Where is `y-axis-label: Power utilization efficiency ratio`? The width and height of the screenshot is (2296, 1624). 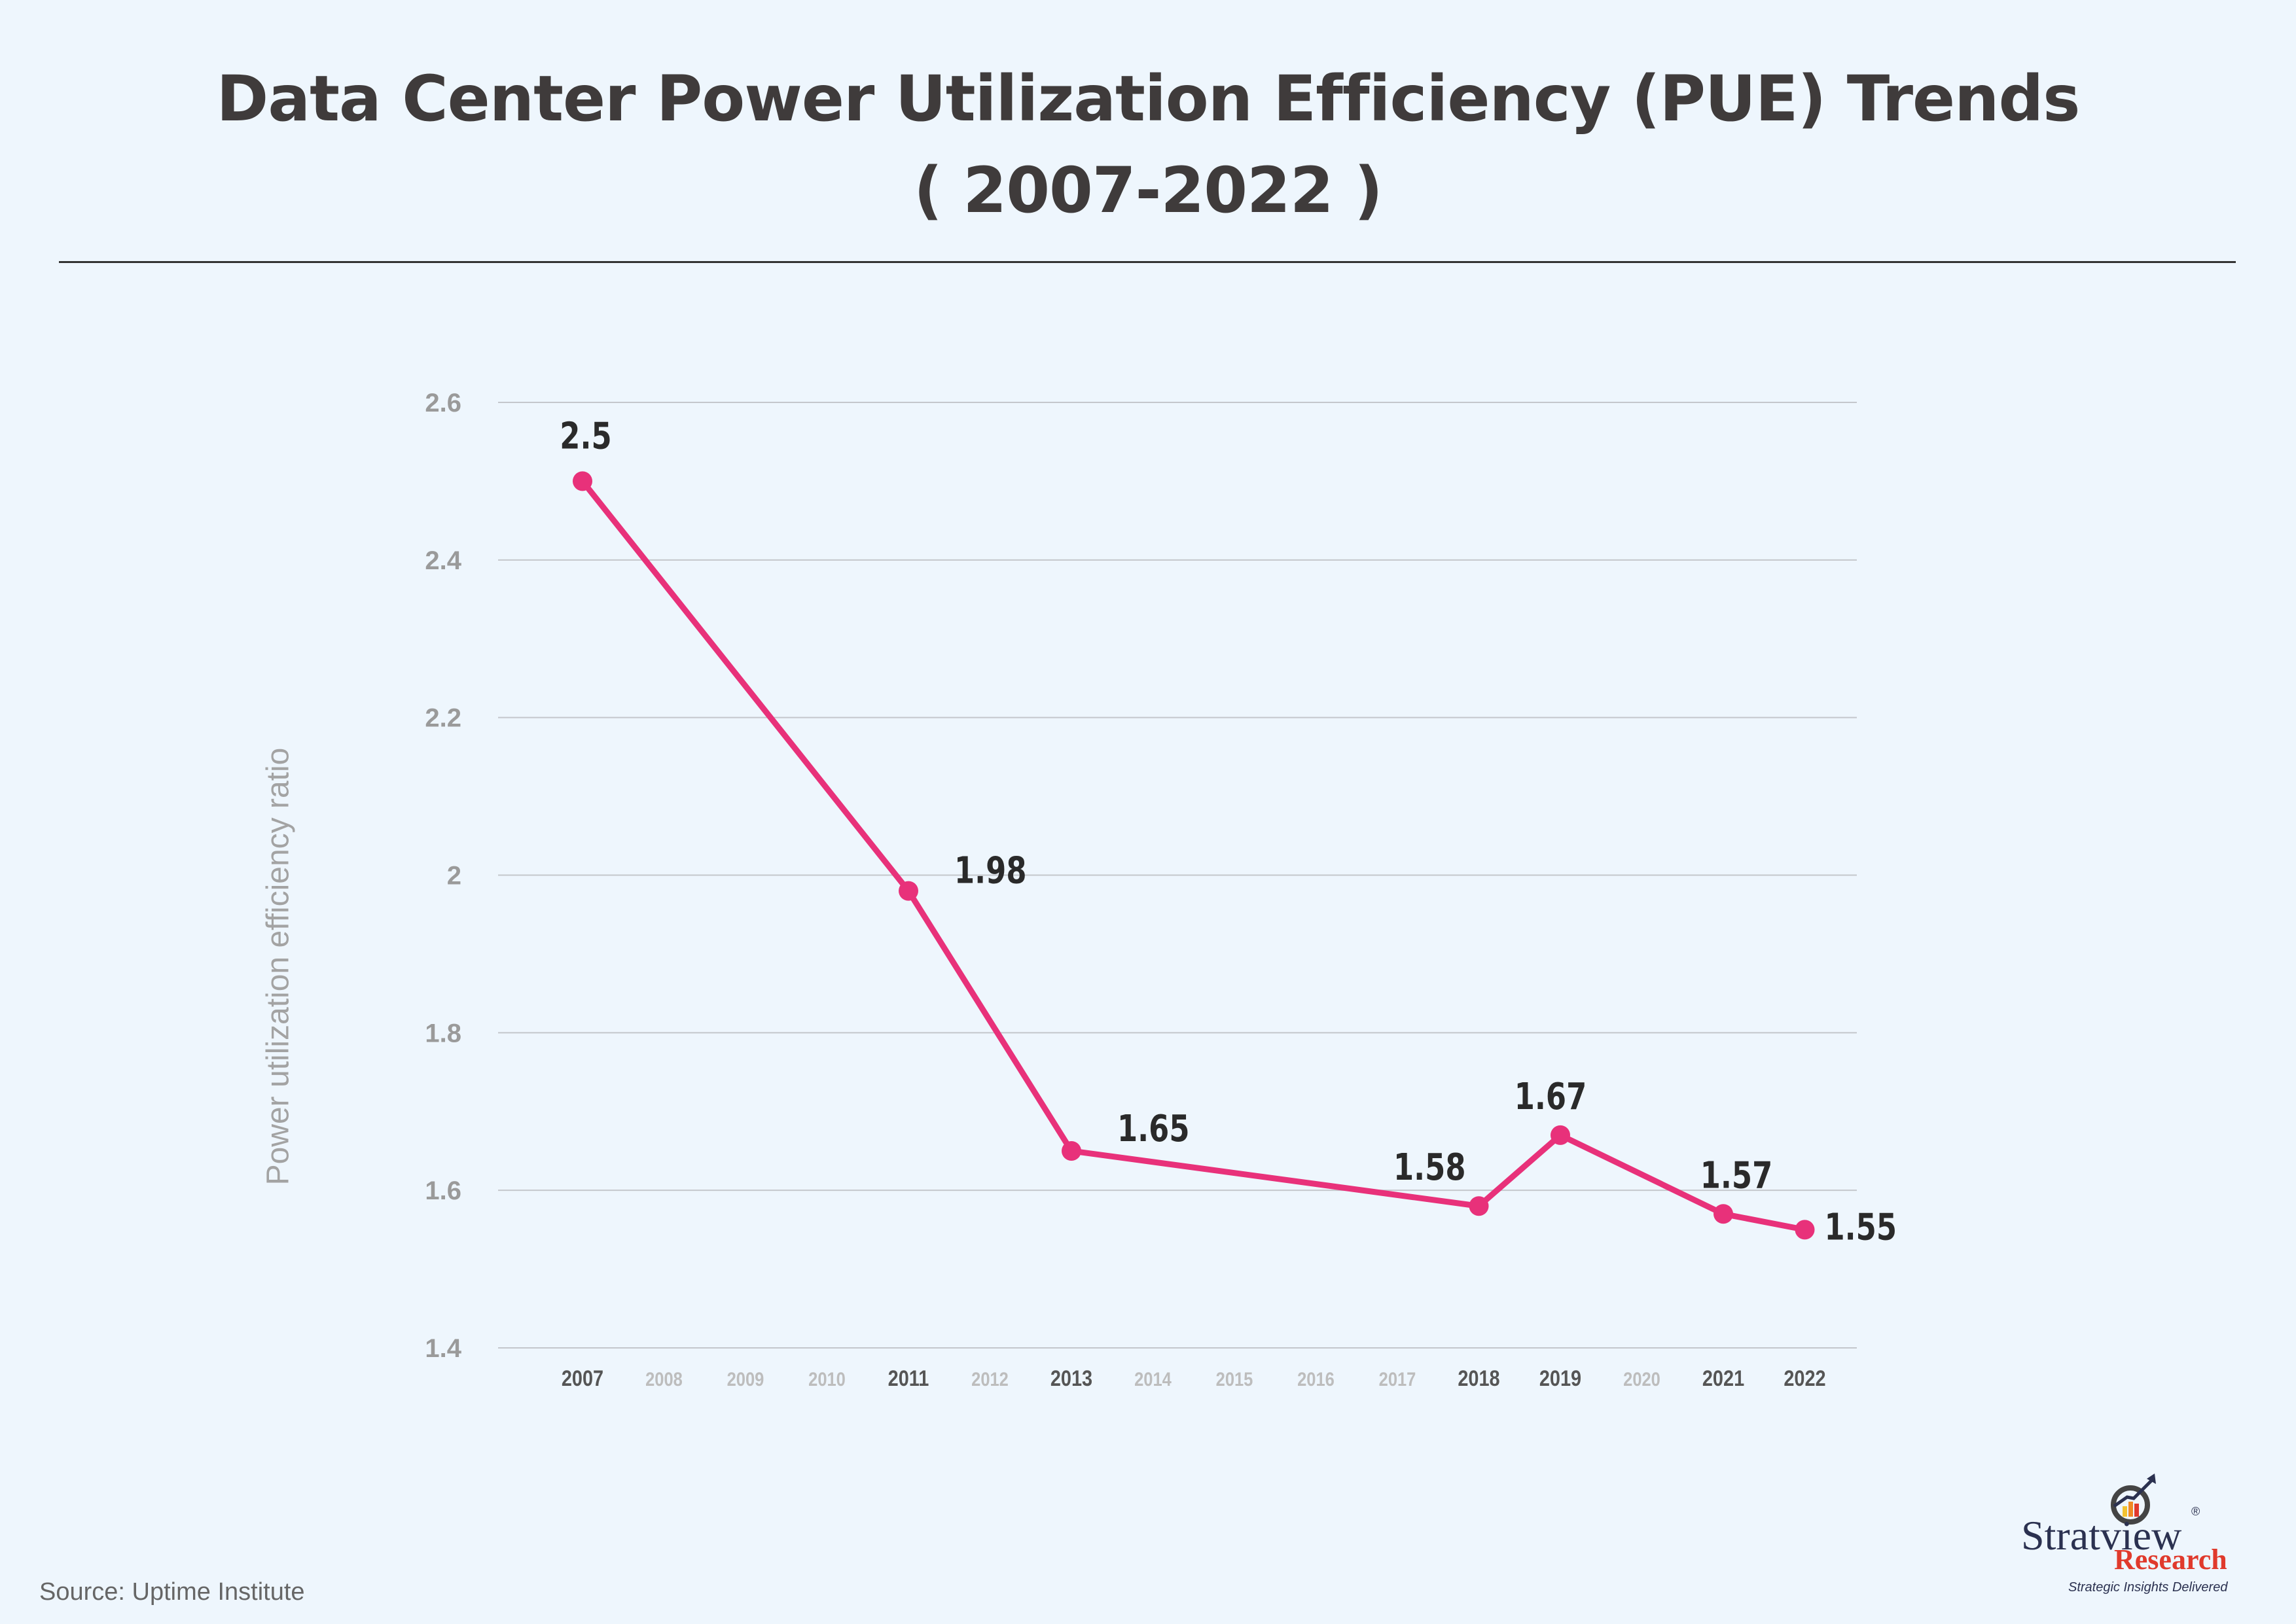 y-axis-label: Power utilization efficiency ratio is located at coordinates (278, 966).